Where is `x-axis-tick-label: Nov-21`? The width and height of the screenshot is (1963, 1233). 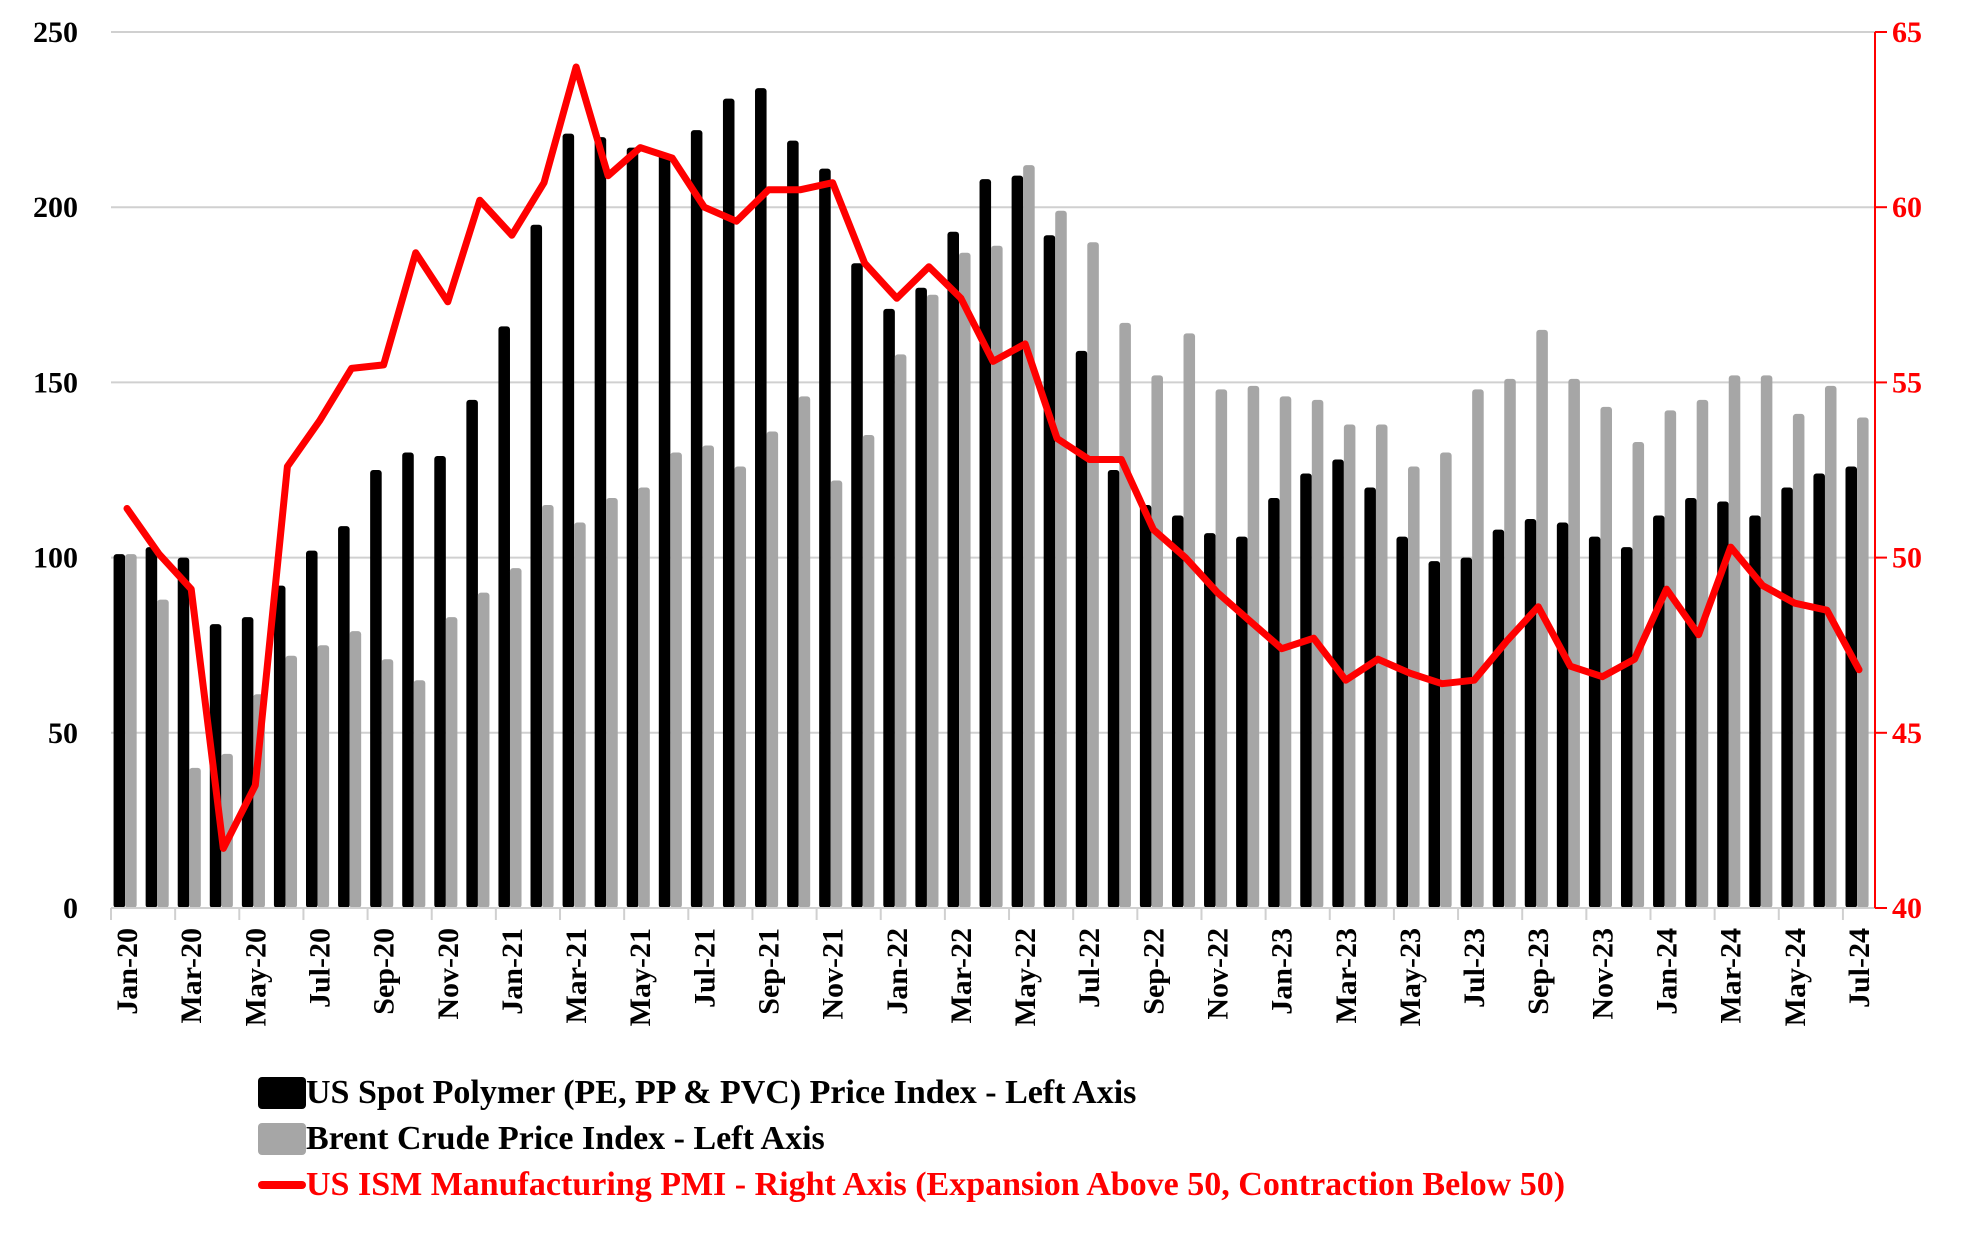
x-axis-tick-label: Nov-21 is located at coordinates (833, 974).